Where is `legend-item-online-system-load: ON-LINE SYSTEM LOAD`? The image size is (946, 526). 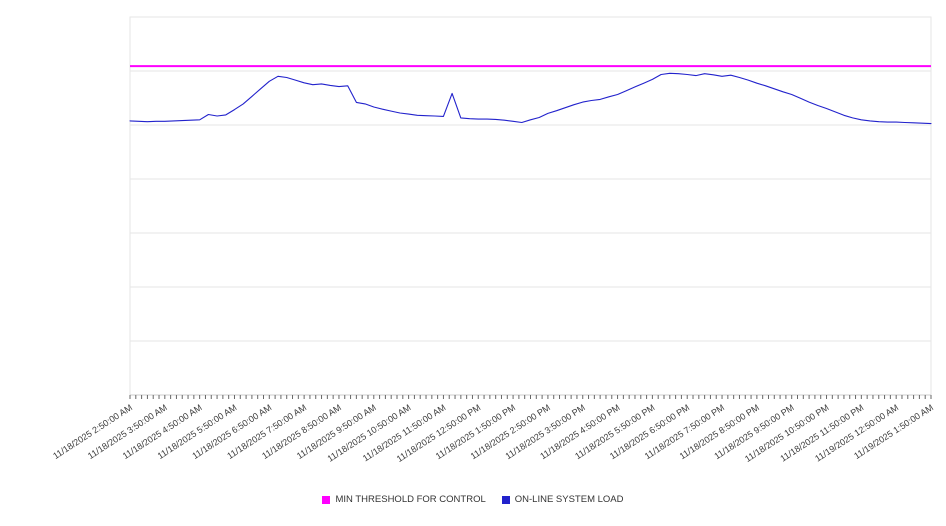 legend-item-online-system-load: ON-LINE SYSTEM LOAD is located at coordinates (562, 499).